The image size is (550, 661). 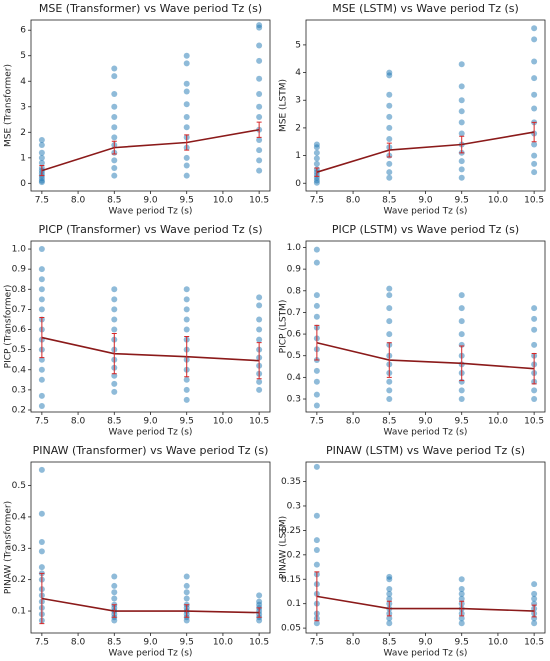 I want to click on panel-title: PINAW (LSTM) vs Wave period Tz (s), so click(x=425, y=450).